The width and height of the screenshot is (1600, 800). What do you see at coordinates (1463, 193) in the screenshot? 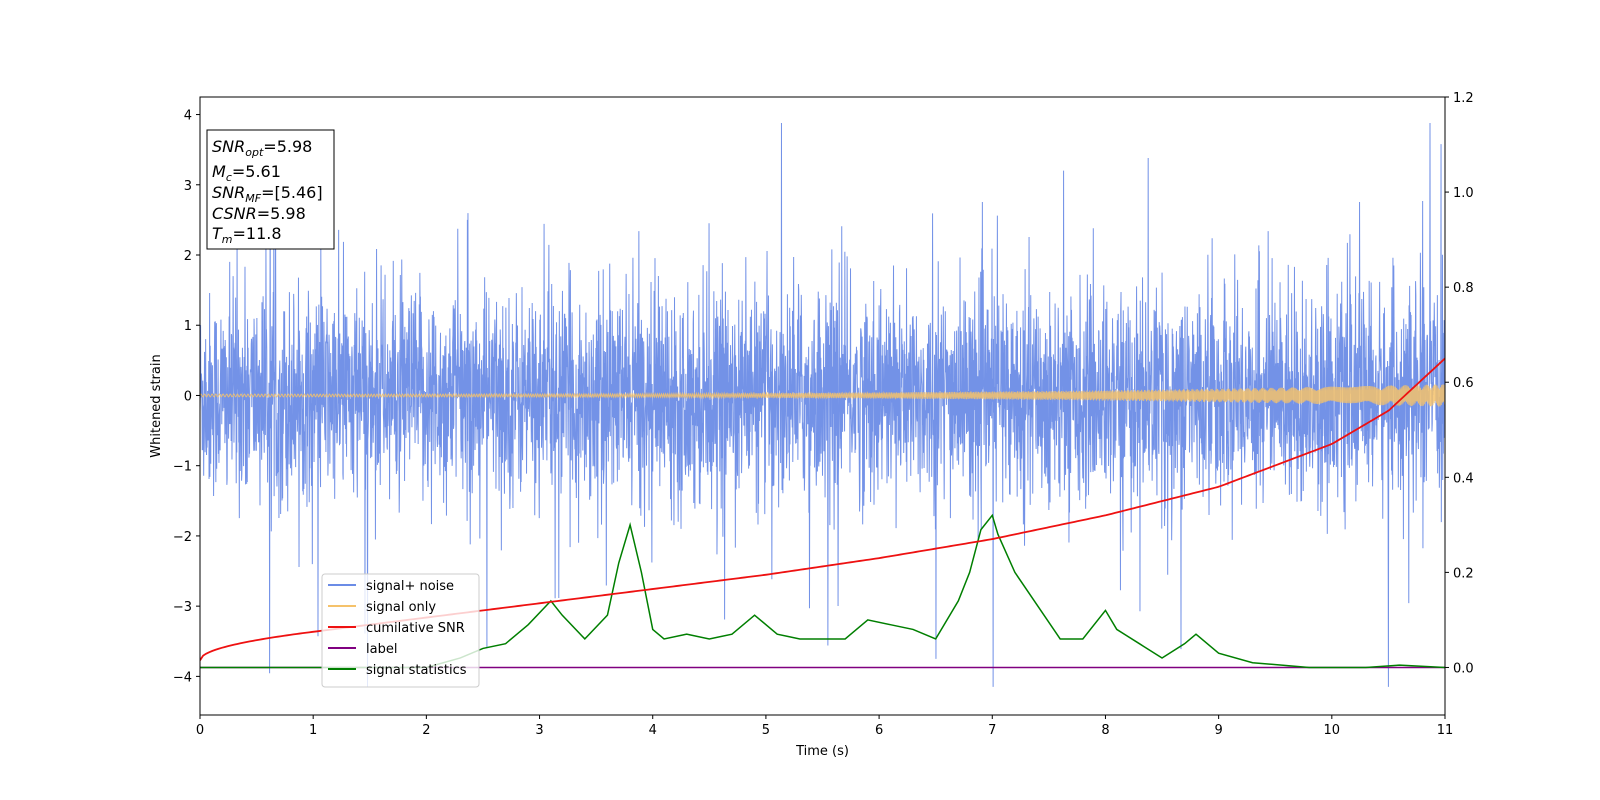
I see `y-right-tick-label: 1.0` at bounding box center [1463, 193].